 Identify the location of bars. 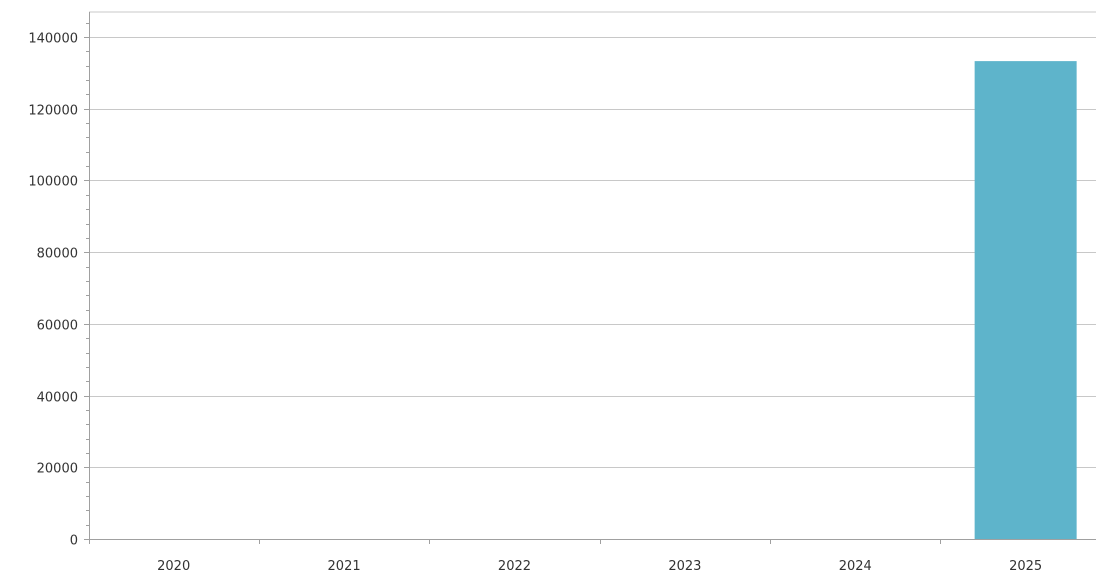
(1025, 300).